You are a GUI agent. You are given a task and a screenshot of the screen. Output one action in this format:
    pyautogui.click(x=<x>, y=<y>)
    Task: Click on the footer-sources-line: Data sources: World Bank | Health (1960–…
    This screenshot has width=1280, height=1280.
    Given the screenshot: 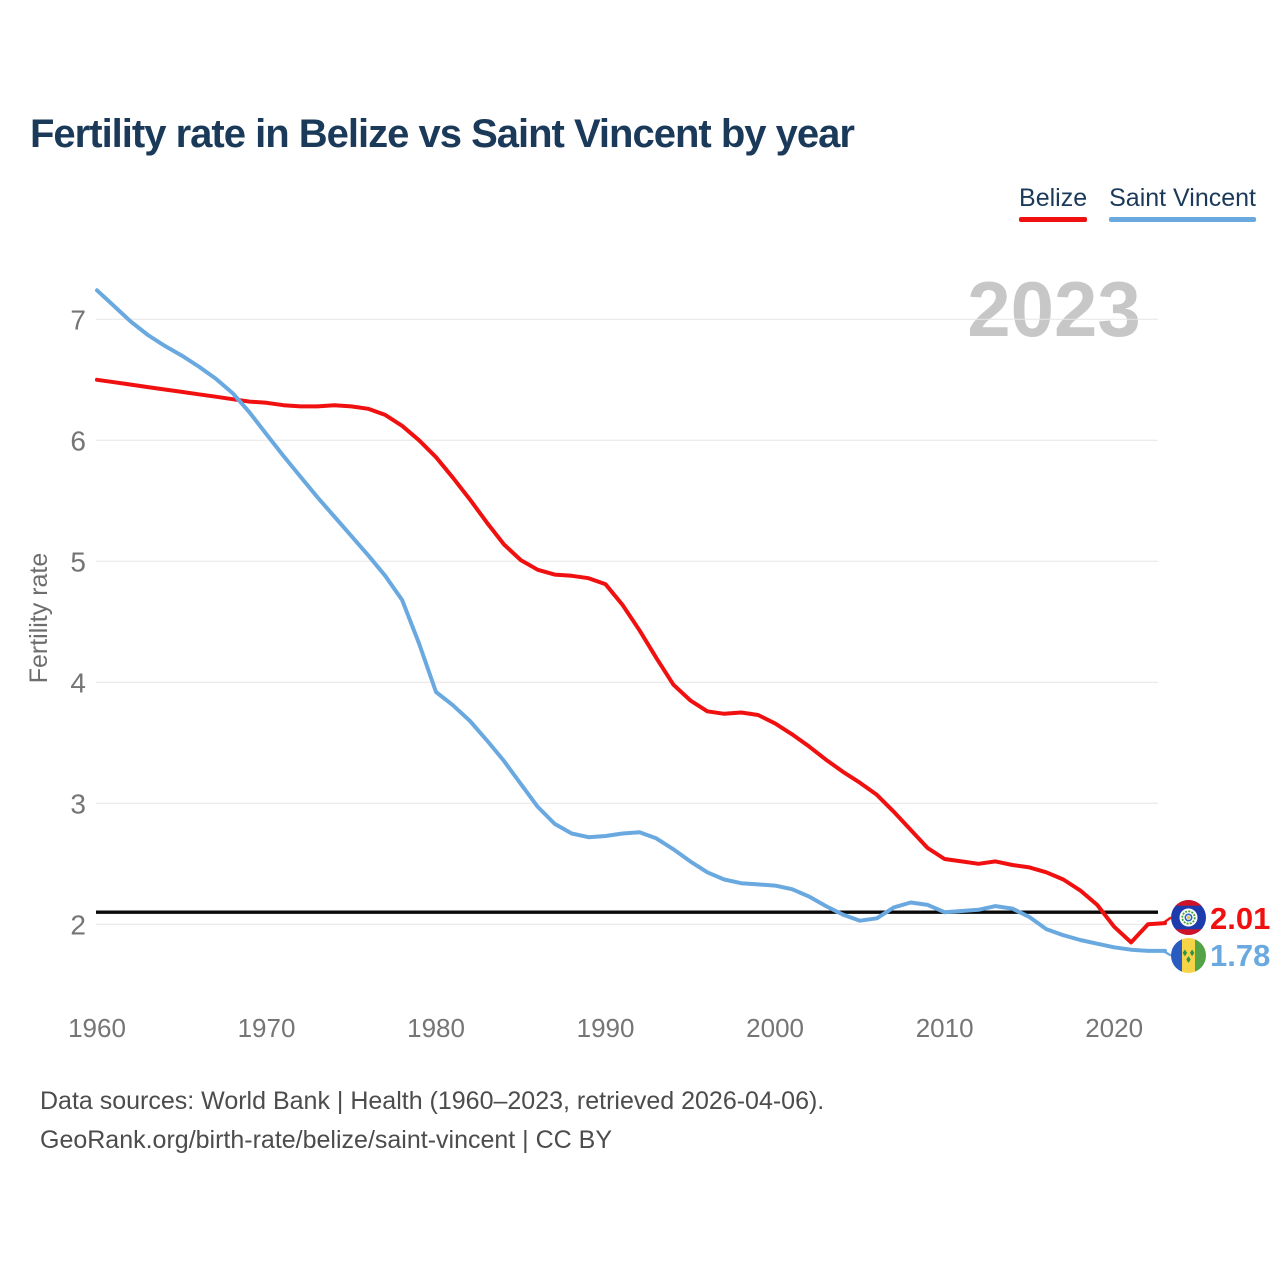 What is the action you would take?
    pyautogui.click(x=432, y=1101)
    